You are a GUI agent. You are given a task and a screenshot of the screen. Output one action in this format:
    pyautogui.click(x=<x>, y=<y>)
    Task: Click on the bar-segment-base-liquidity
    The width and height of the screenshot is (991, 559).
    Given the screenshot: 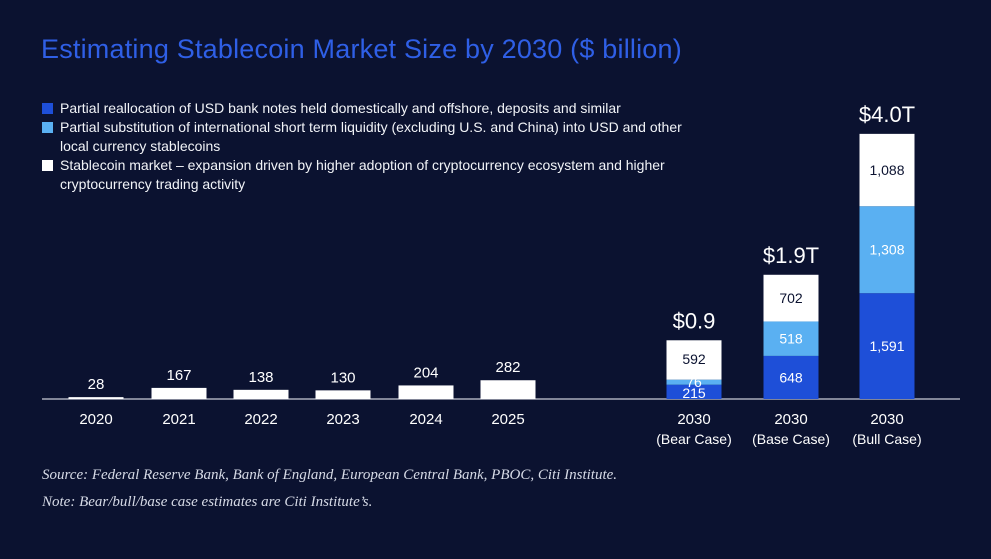 What is the action you would take?
    pyautogui.click(x=791, y=338)
    